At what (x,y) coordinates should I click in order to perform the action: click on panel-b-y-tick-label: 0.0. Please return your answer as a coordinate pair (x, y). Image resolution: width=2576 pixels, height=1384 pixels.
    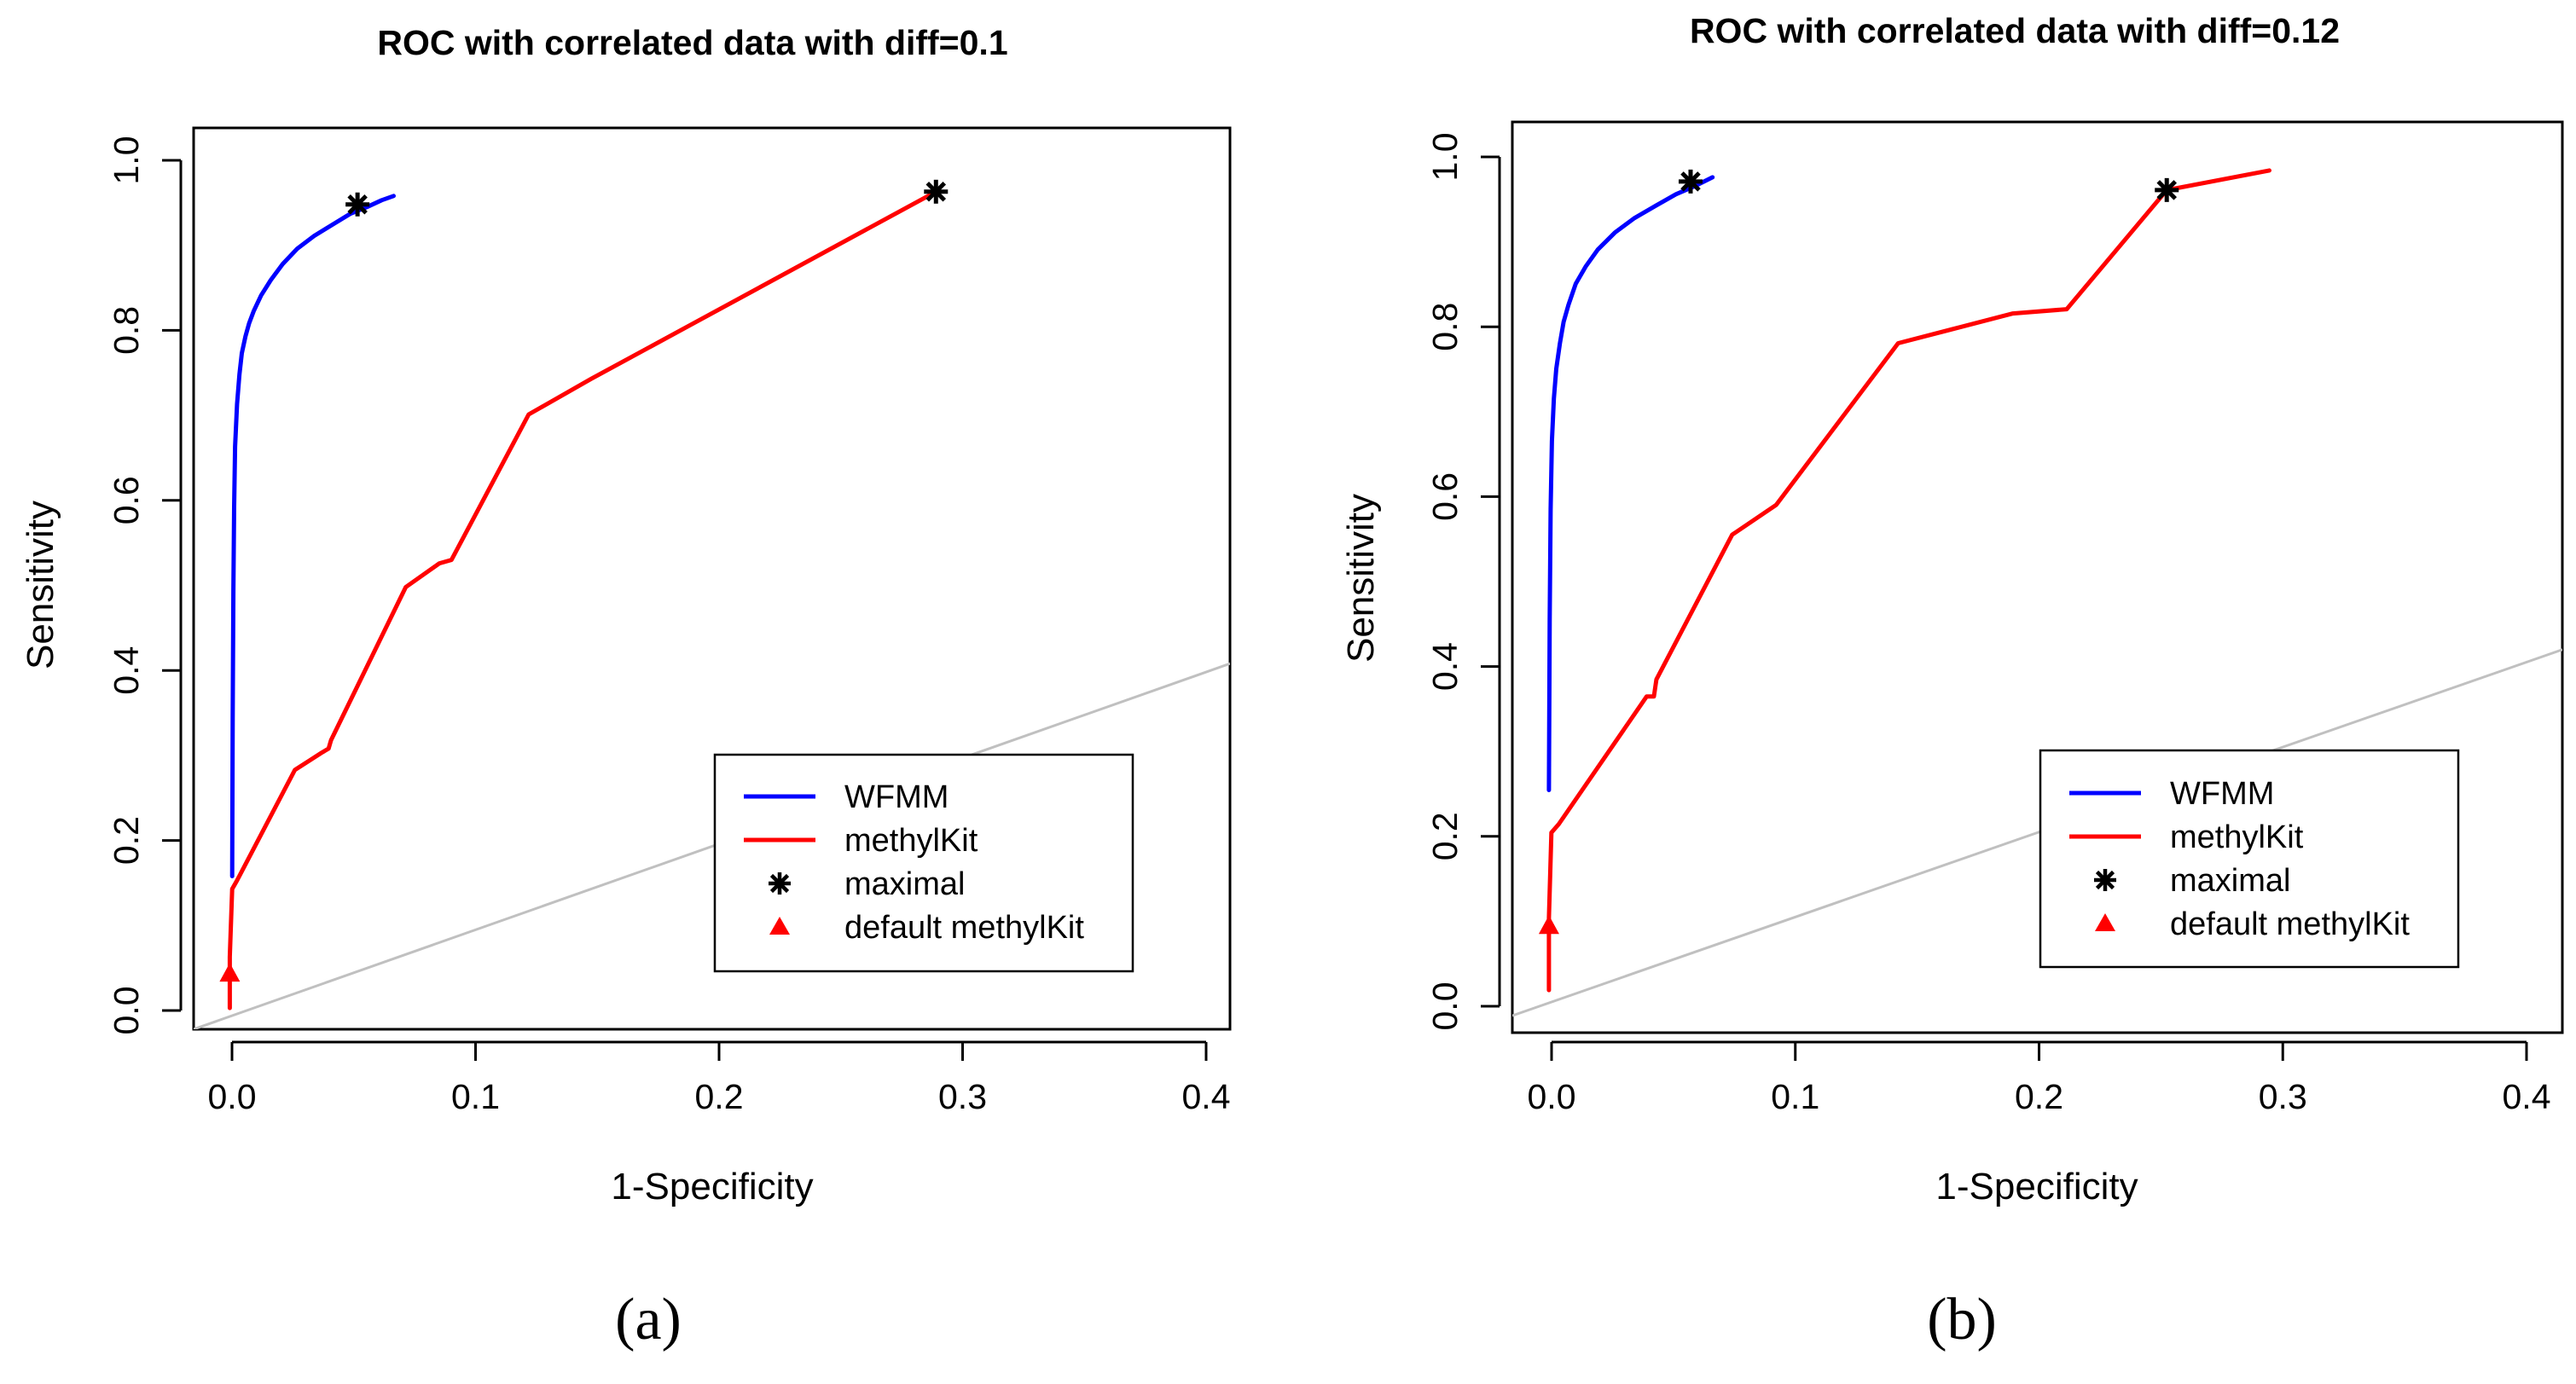
    Looking at the image, I should click on (1445, 1006).